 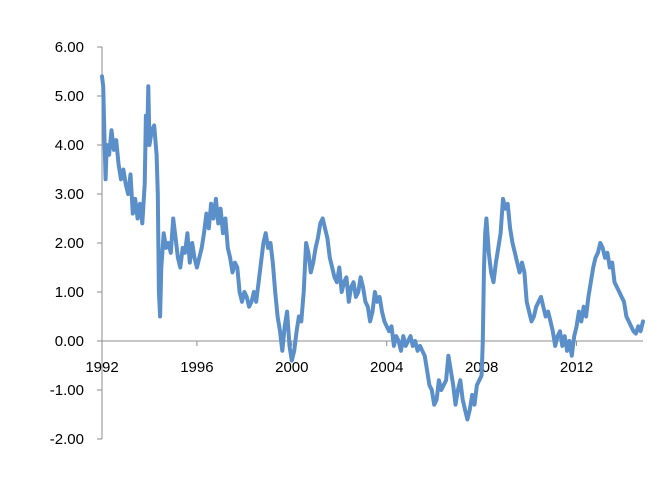 What do you see at coordinates (576, 367) in the screenshot?
I see `x-tick-label: 2012` at bounding box center [576, 367].